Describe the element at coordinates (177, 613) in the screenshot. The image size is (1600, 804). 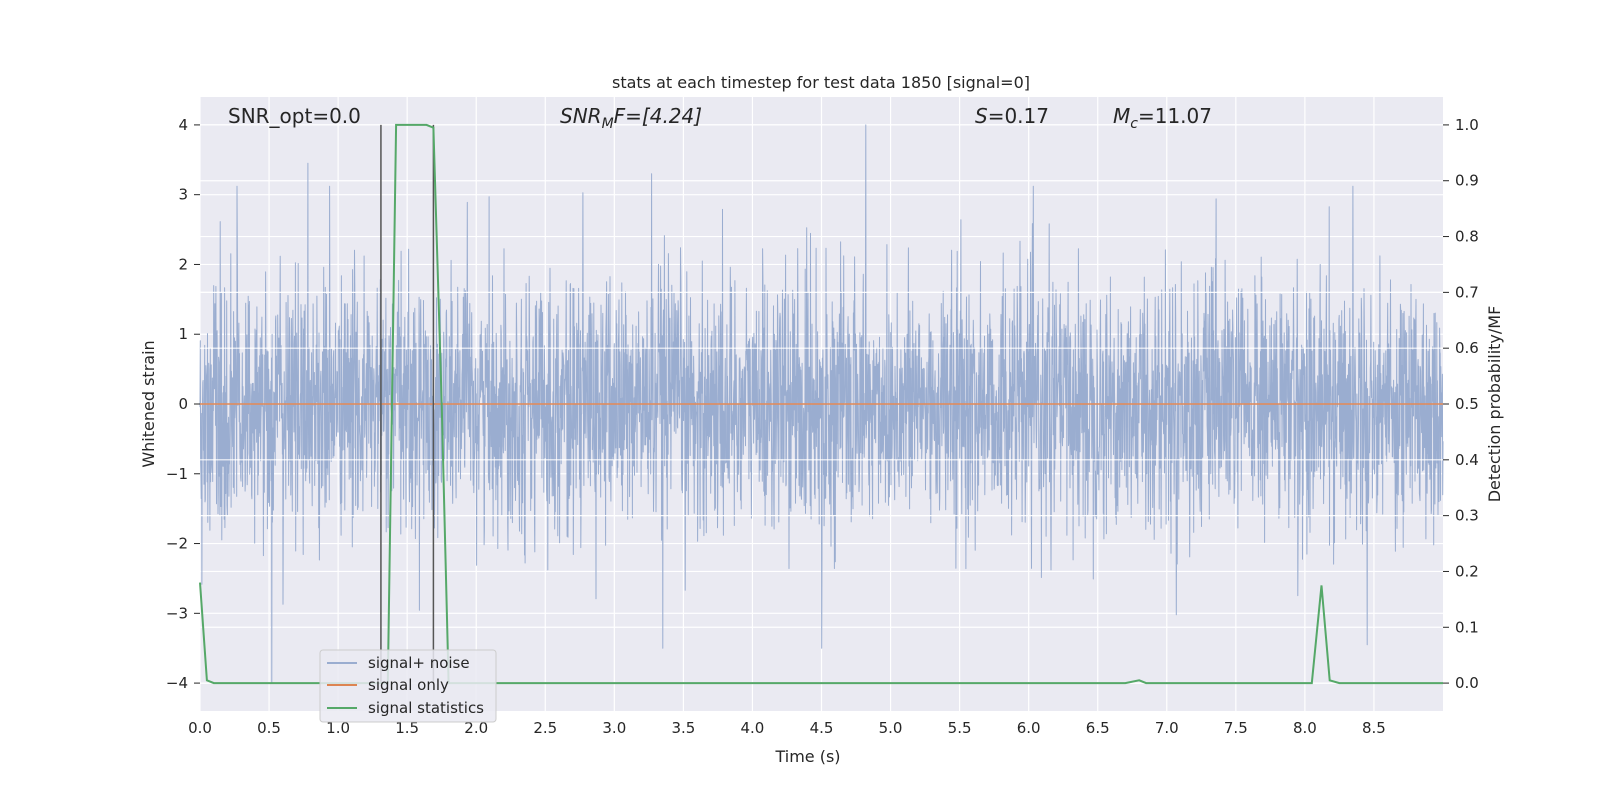
I see `y-left-tick-label: −3` at that location.